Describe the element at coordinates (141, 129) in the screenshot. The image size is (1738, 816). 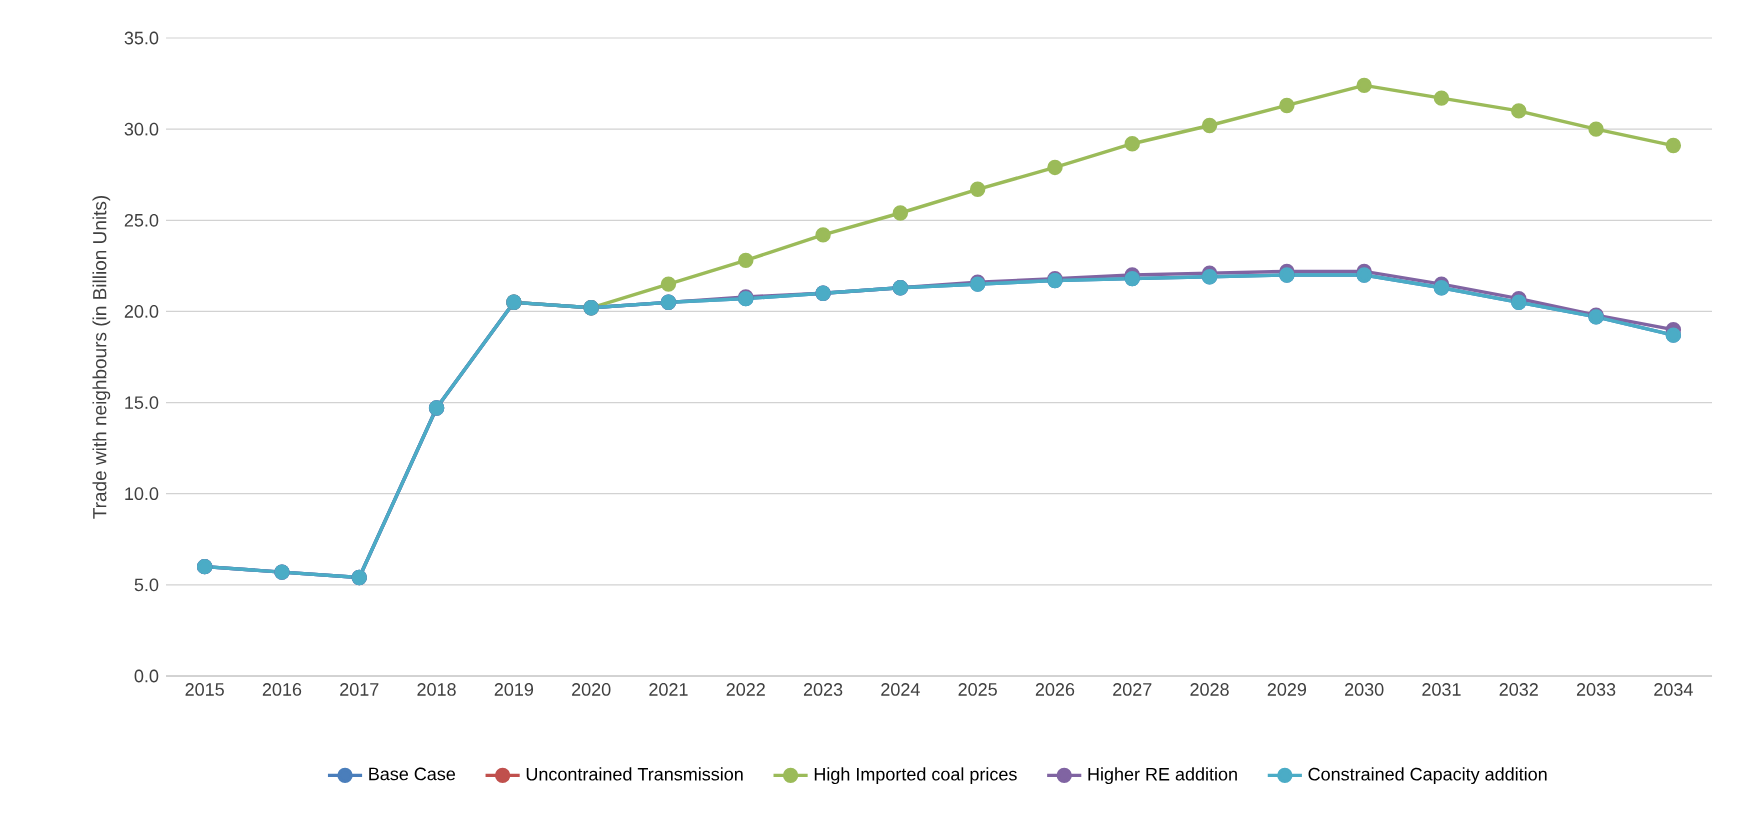
I see `y-tick-label: 30.0` at that location.